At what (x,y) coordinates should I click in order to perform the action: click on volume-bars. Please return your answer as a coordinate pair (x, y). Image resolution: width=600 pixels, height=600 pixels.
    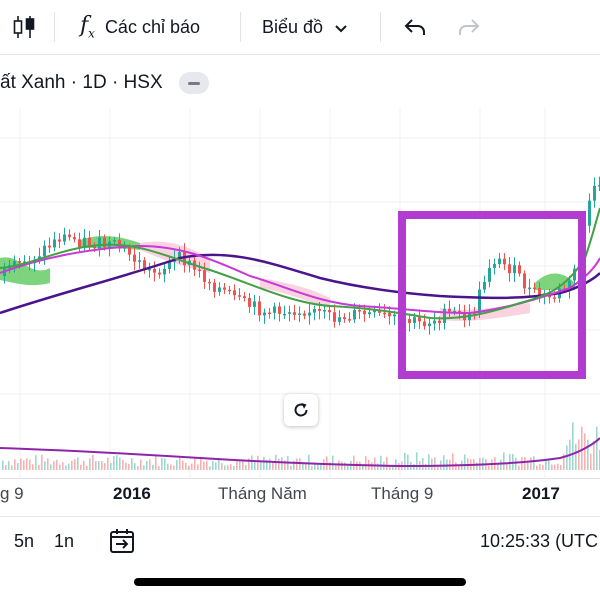
    Looking at the image, I should click on (300, 446).